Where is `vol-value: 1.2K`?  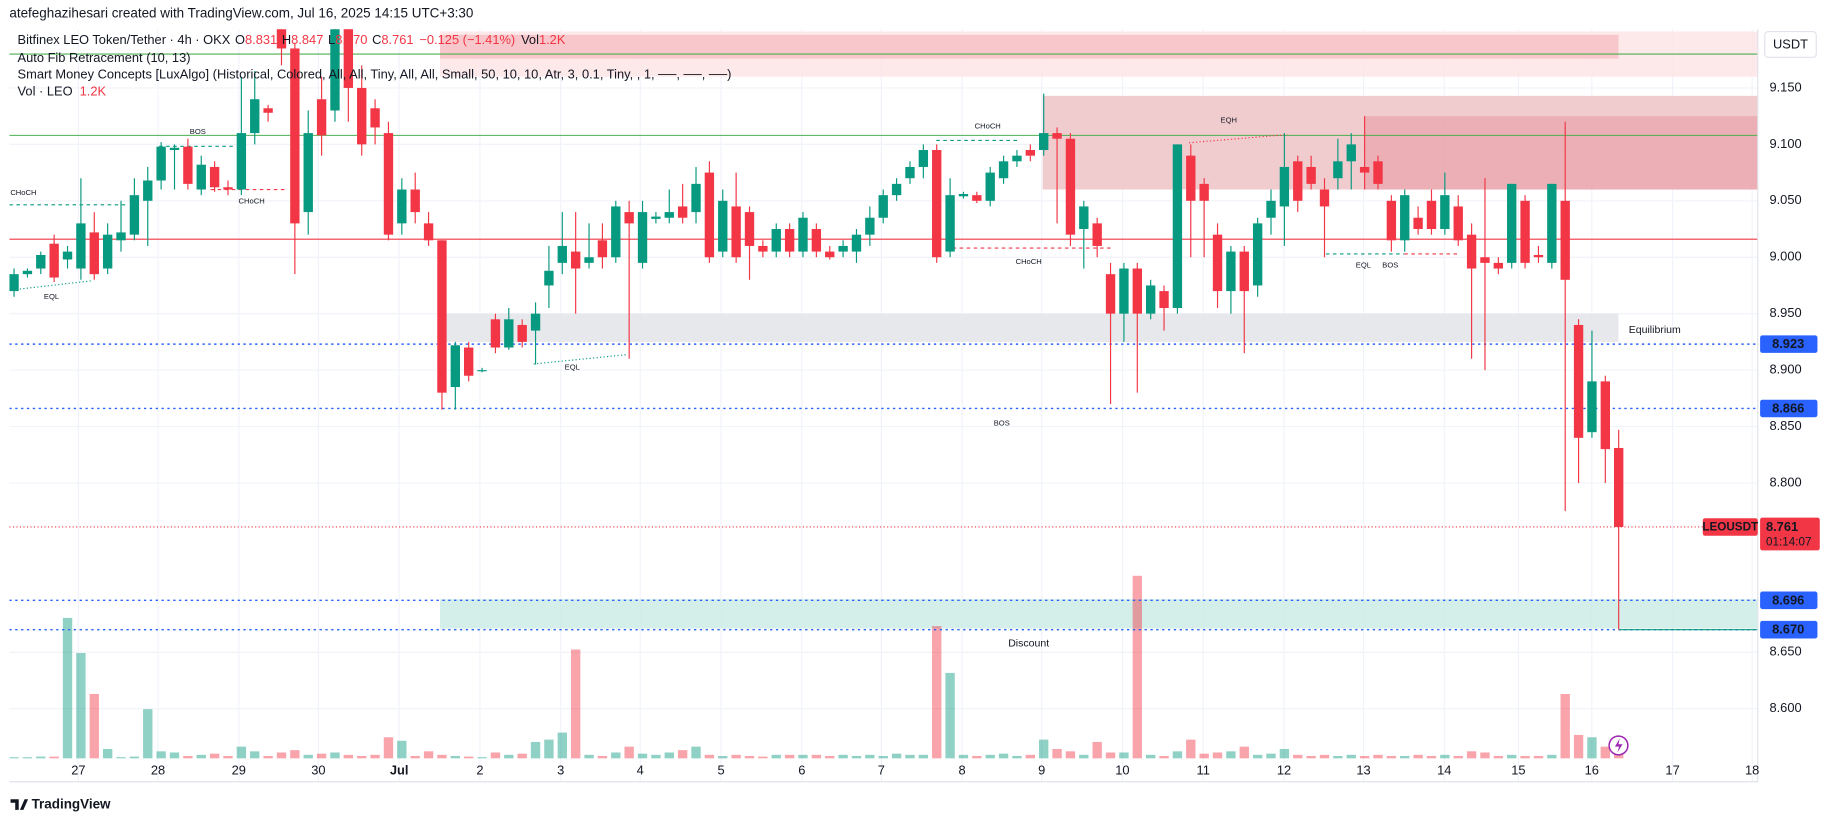 vol-value: 1.2K is located at coordinates (552, 39).